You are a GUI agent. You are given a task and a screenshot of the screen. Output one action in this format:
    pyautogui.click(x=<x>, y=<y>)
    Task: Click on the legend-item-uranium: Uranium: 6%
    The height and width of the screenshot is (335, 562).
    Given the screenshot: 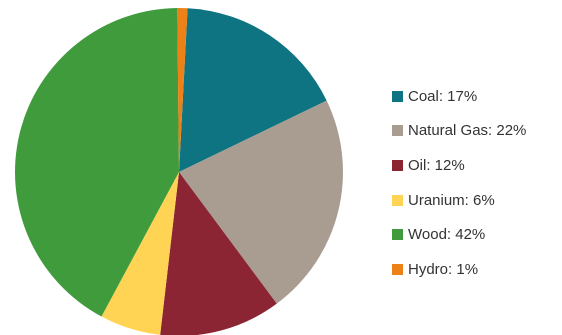 What is the action you would take?
    pyautogui.click(x=459, y=200)
    